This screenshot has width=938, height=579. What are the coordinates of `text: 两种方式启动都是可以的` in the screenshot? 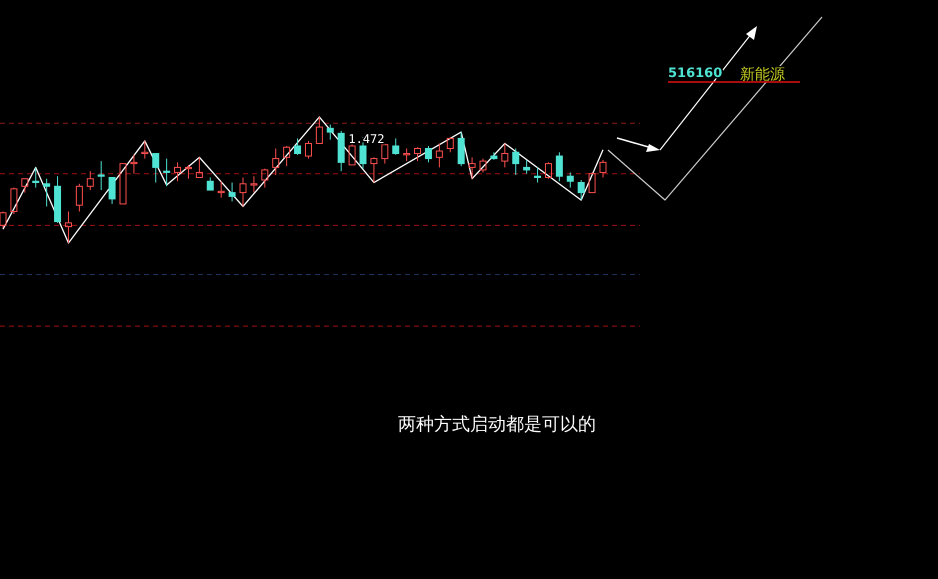 It's located at (497, 424).